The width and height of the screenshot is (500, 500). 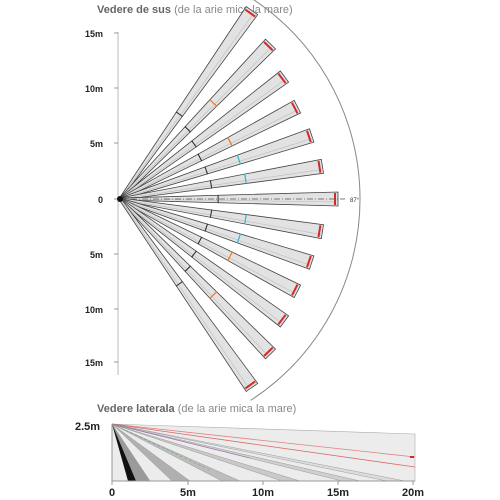 What do you see at coordinates (237, 409) in the screenshot?
I see `side-view-title-rest: (de la arie mica la mare)` at bounding box center [237, 409].